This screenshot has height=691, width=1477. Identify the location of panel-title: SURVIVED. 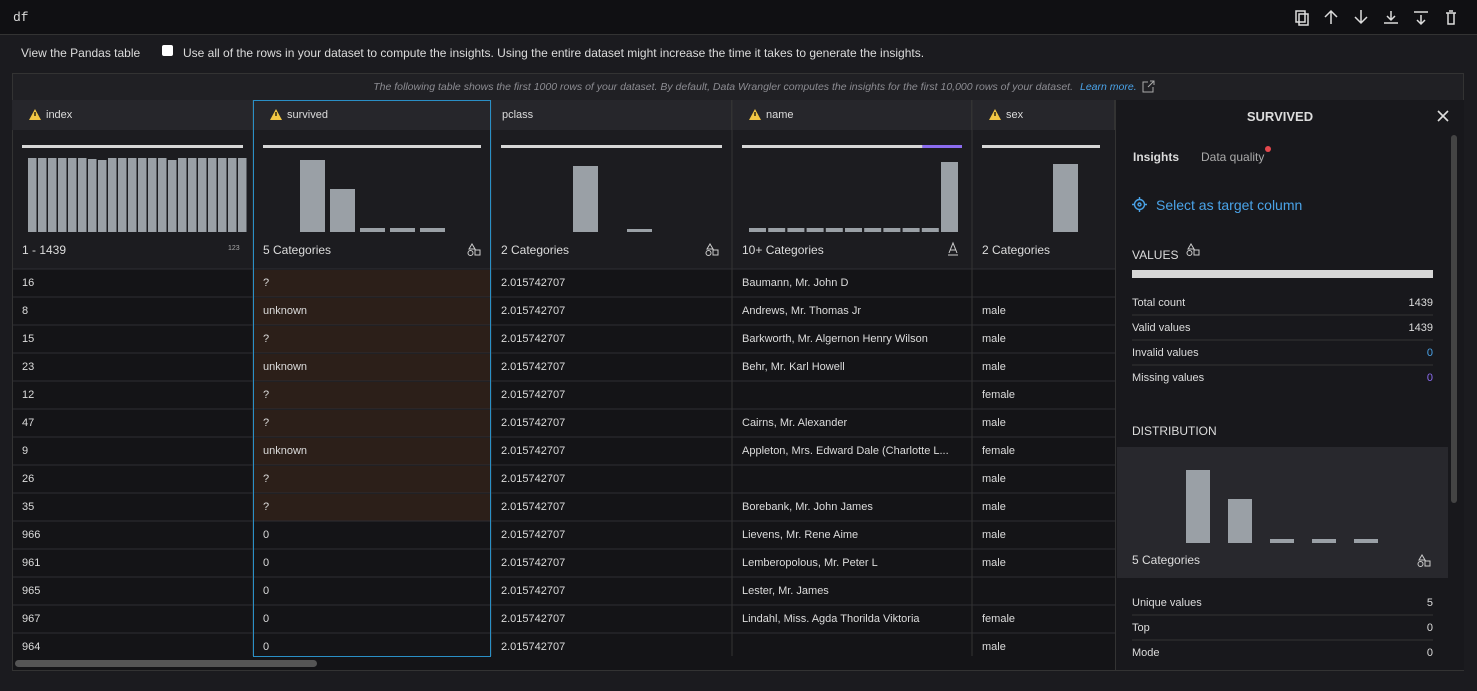
(1280, 116).